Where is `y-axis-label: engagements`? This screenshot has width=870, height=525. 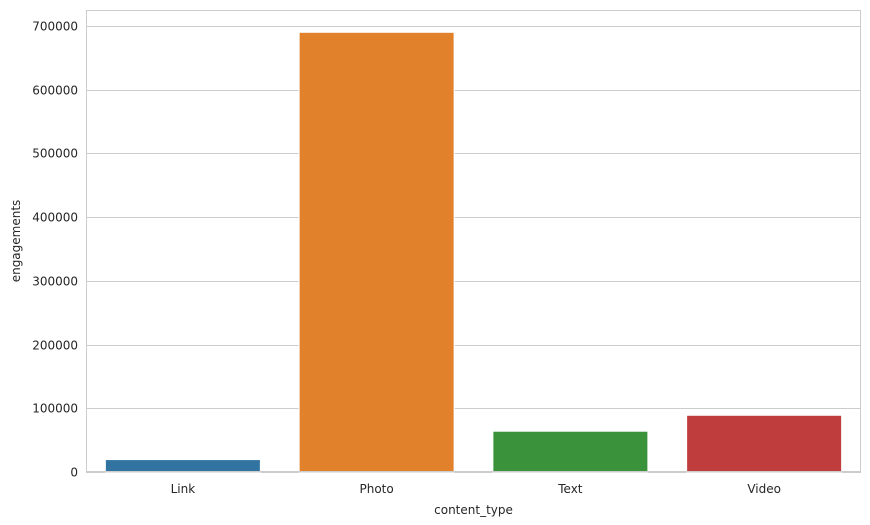
y-axis-label: engagements is located at coordinates (16, 241).